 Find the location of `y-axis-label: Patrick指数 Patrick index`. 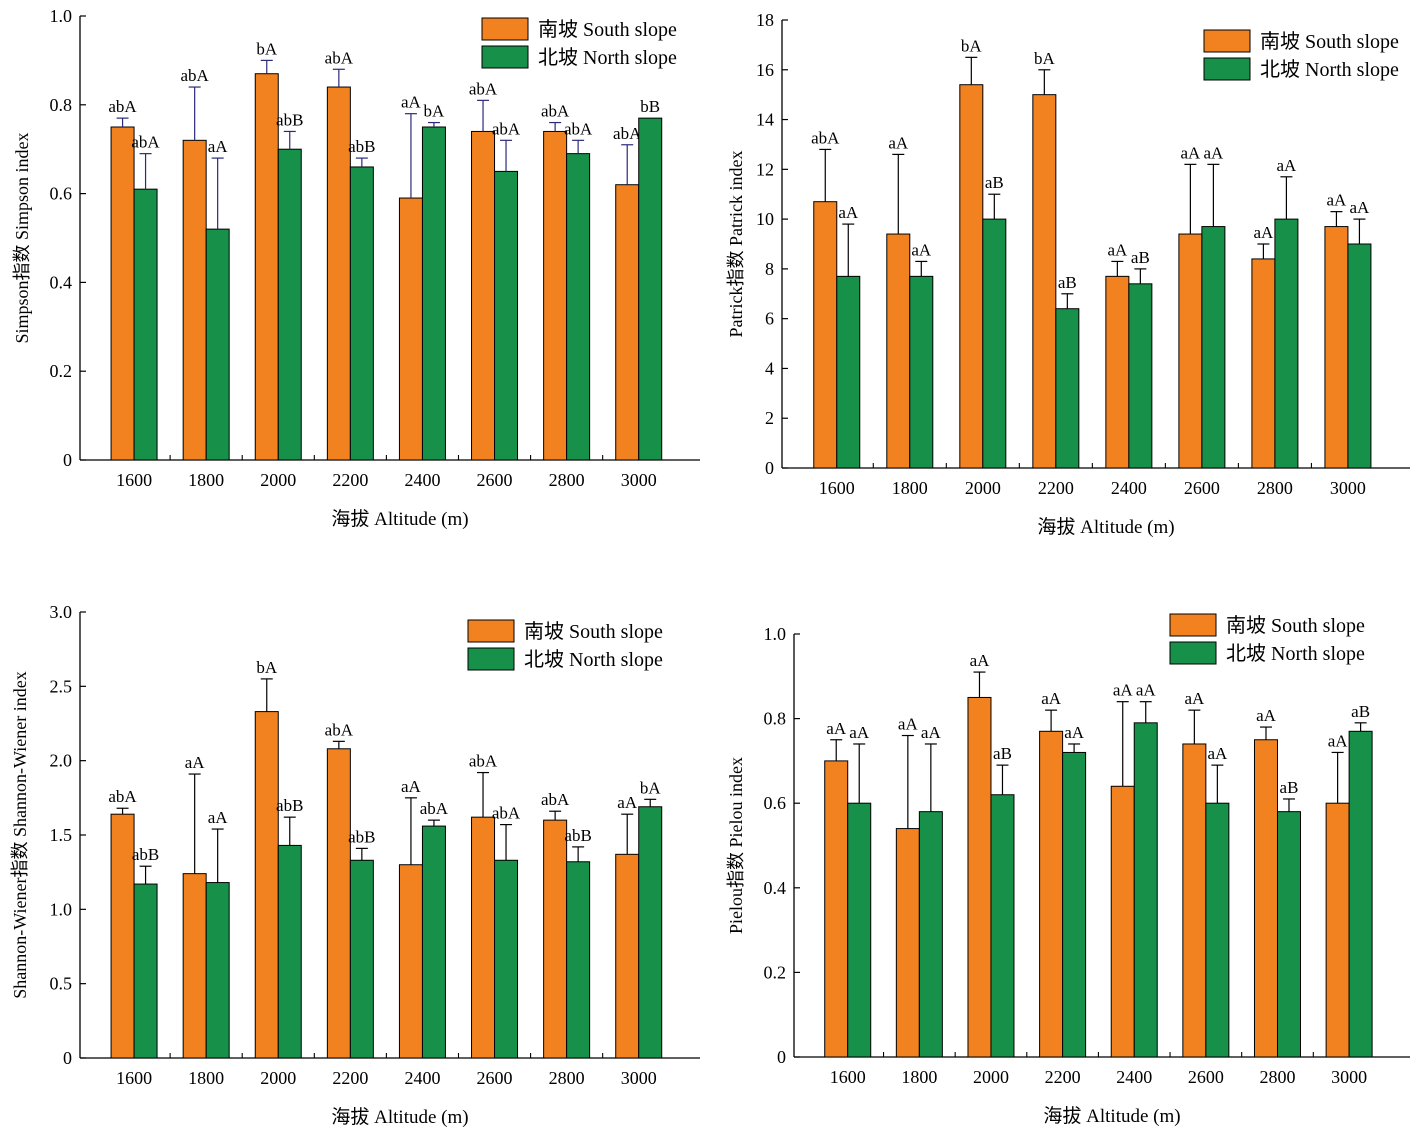

y-axis-label: Patrick指数 Patrick index is located at coordinates (736, 244).